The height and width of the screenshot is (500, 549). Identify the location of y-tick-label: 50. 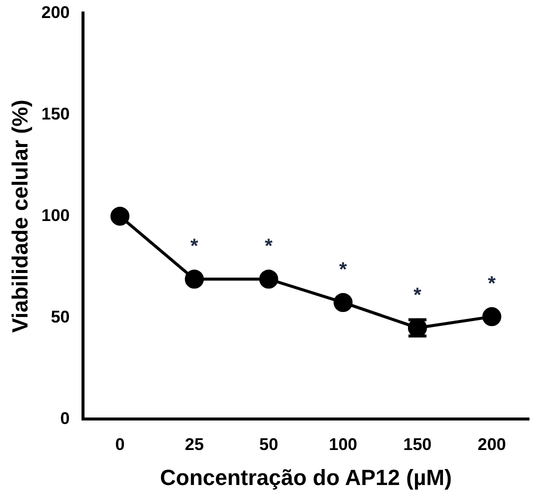
(60, 316).